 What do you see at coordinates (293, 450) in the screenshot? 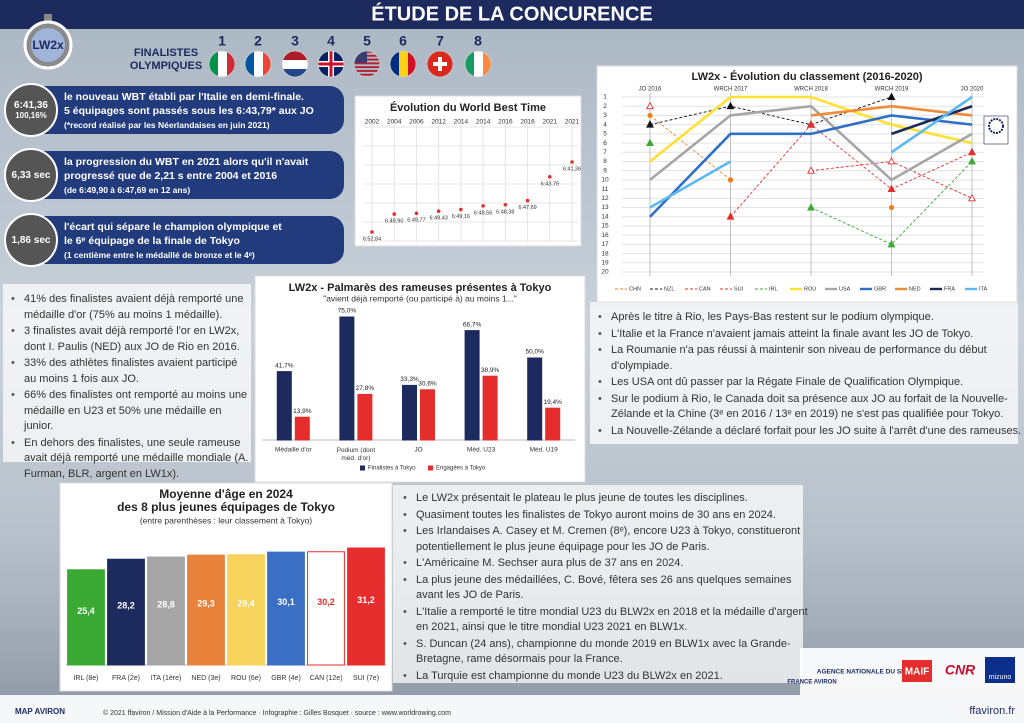
I see `x-tick-label: Médaille d'or` at bounding box center [293, 450].